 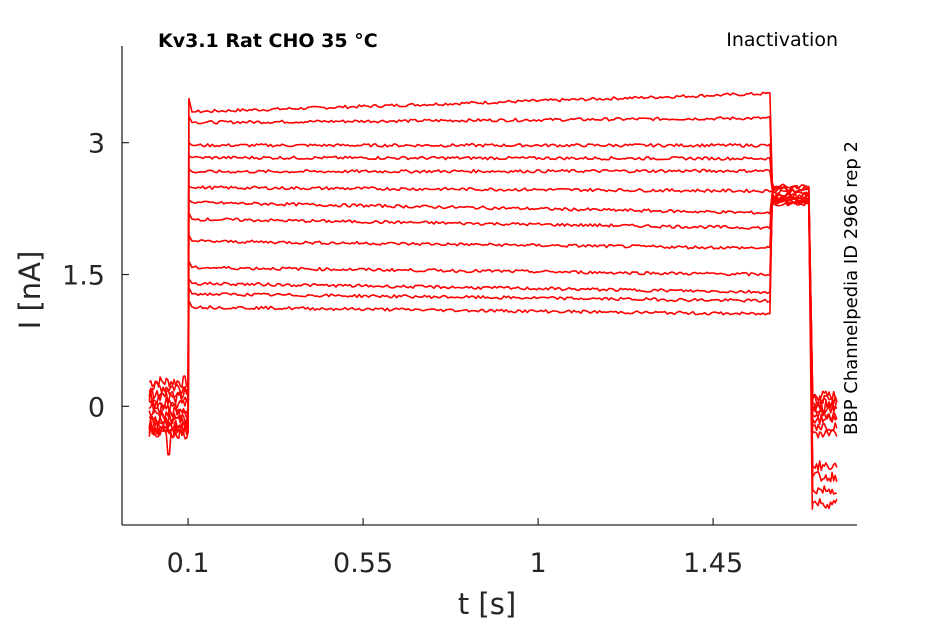 What do you see at coordinates (487, 604) in the screenshot?
I see `x-axis-label: t [s]` at bounding box center [487, 604].